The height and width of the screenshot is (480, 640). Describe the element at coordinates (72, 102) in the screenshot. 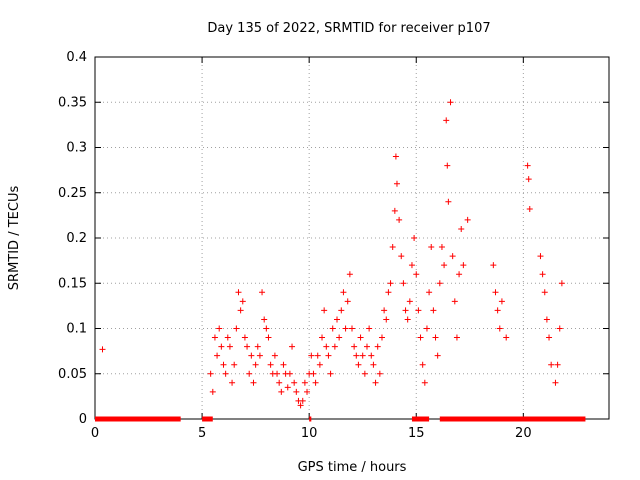

I see `y-tick-label: 0.35` at that location.